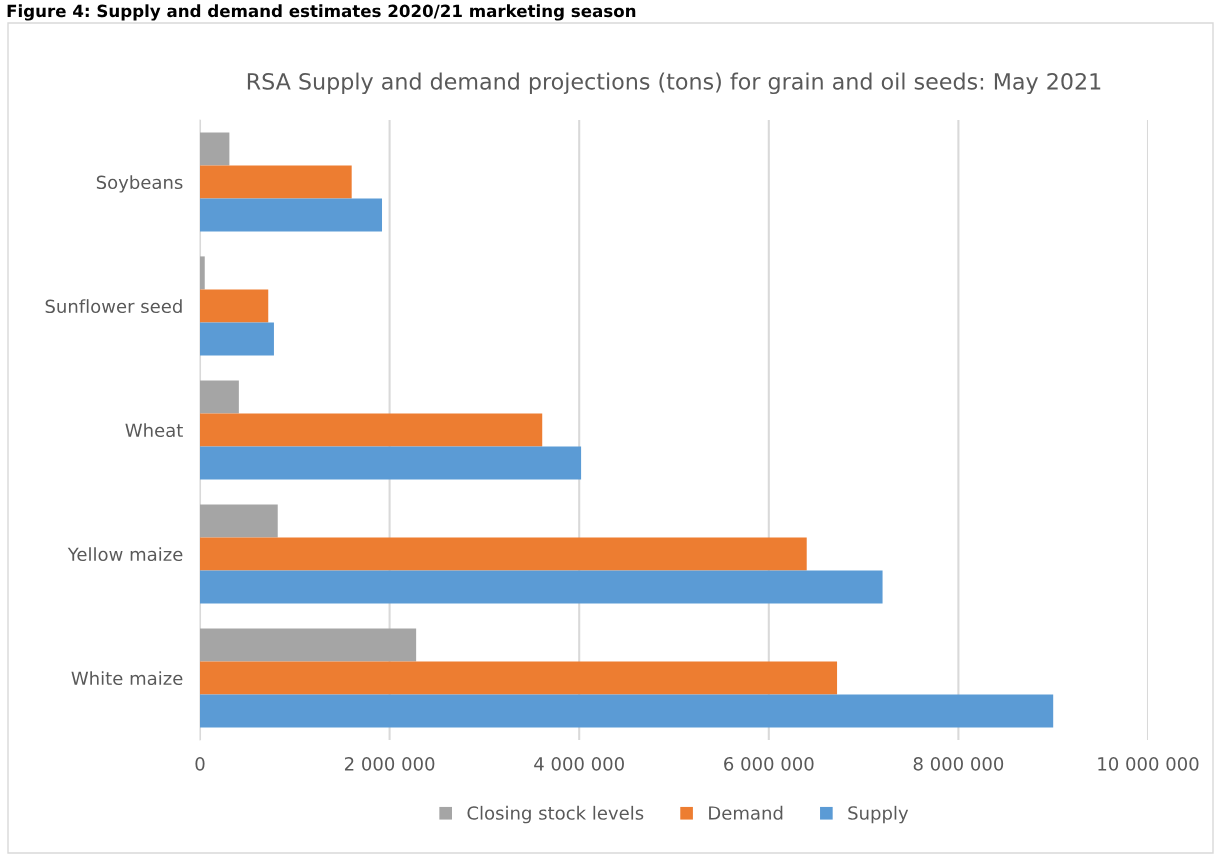  Describe the element at coordinates (321, 12) in the screenshot. I see `caption: Figure 4: Supply and demand estimates 2020/21 marketing season` at that location.